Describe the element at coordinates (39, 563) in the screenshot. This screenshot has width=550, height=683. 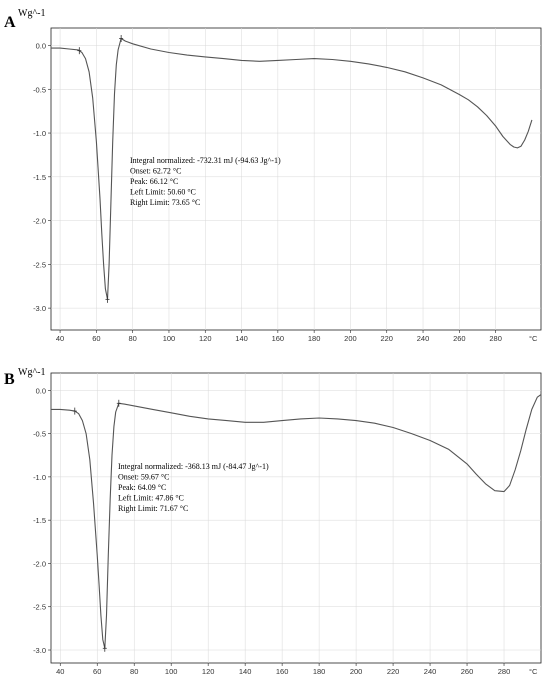
I see `y-tick-label-b: -2.0` at that location.